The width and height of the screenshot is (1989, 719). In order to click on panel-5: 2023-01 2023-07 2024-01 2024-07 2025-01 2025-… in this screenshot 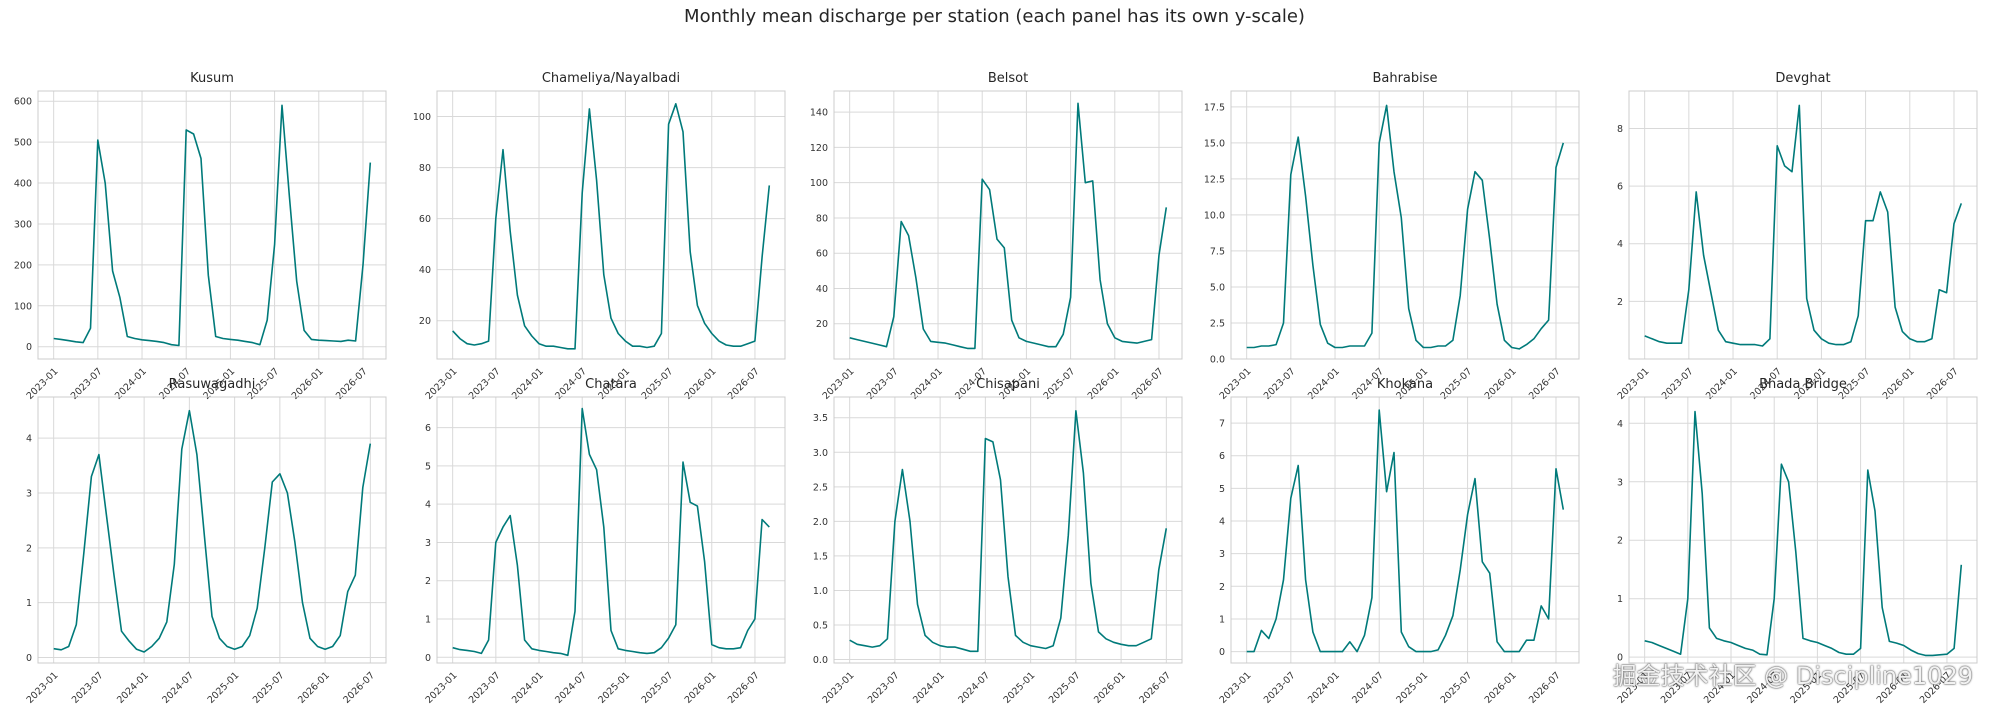, I will do `click(1797, 236)`.